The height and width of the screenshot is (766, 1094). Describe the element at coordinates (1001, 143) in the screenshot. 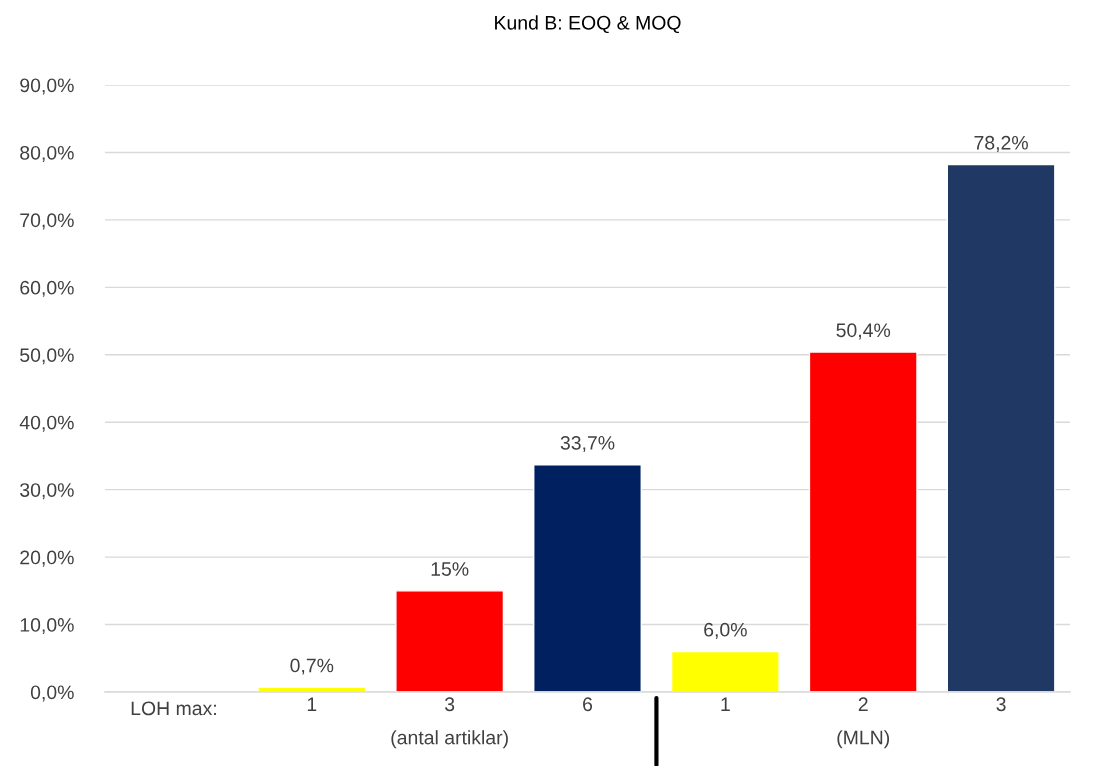

I see `data-label: 78,2%` at that location.